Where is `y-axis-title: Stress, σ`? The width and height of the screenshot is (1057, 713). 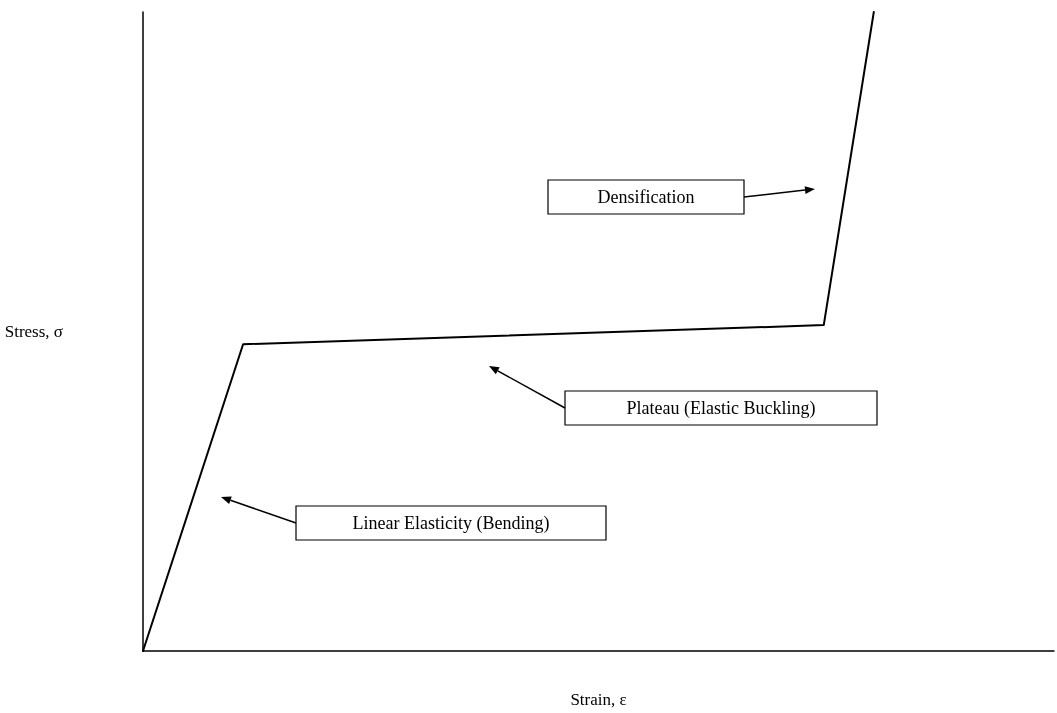 y-axis-title: Stress, σ is located at coordinates (33, 331).